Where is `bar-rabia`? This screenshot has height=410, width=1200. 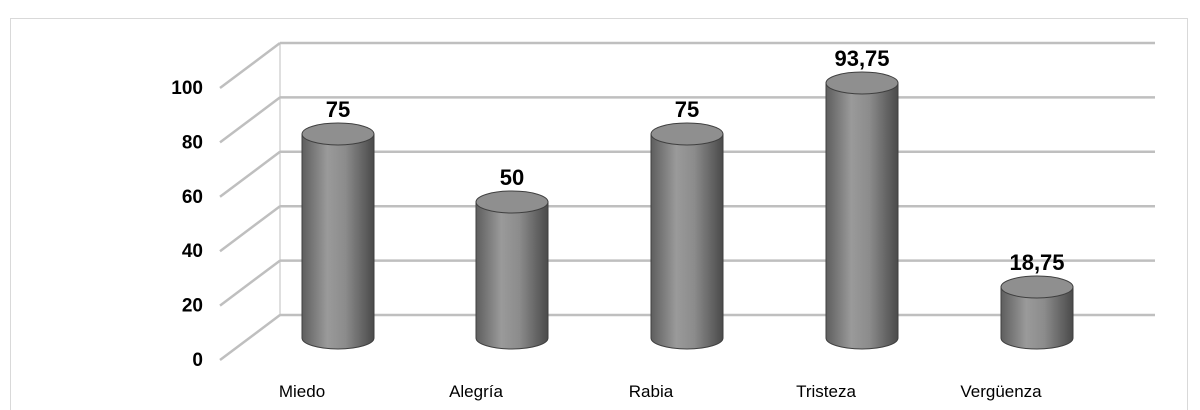 bar-rabia is located at coordinates (687, 236).